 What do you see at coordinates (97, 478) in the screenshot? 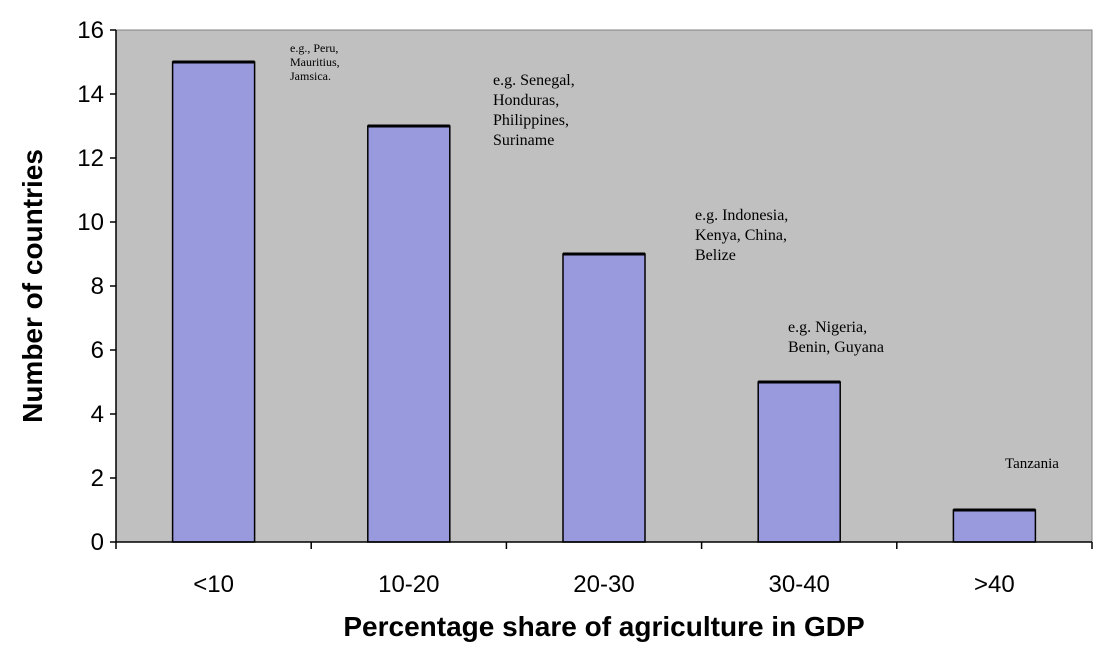
I see `y-tick-label: 2` at bounding box center [97, 478].